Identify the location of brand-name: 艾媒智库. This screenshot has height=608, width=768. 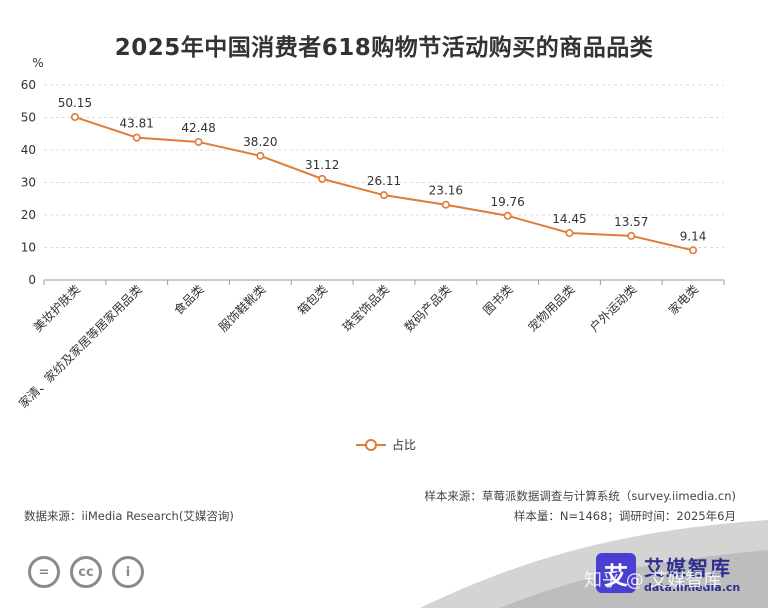
(688, 568).